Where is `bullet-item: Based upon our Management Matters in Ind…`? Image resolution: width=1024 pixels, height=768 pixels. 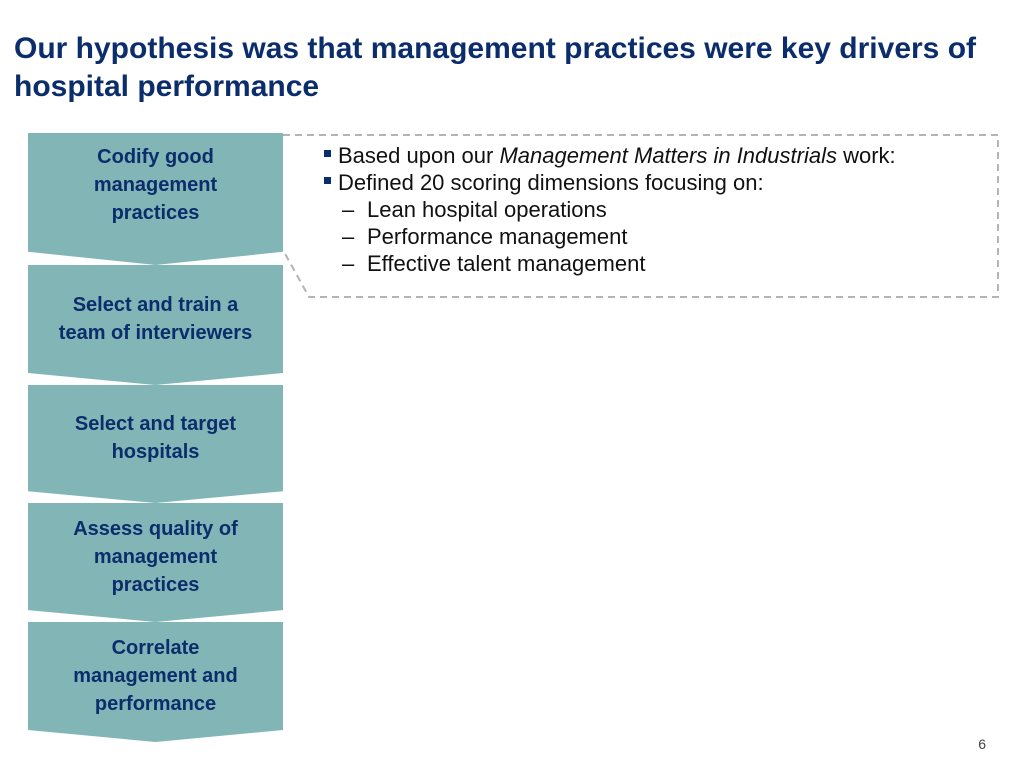 bullet-item: Based upon our Management Matters in Ind… is located at coordinates (662, 155).